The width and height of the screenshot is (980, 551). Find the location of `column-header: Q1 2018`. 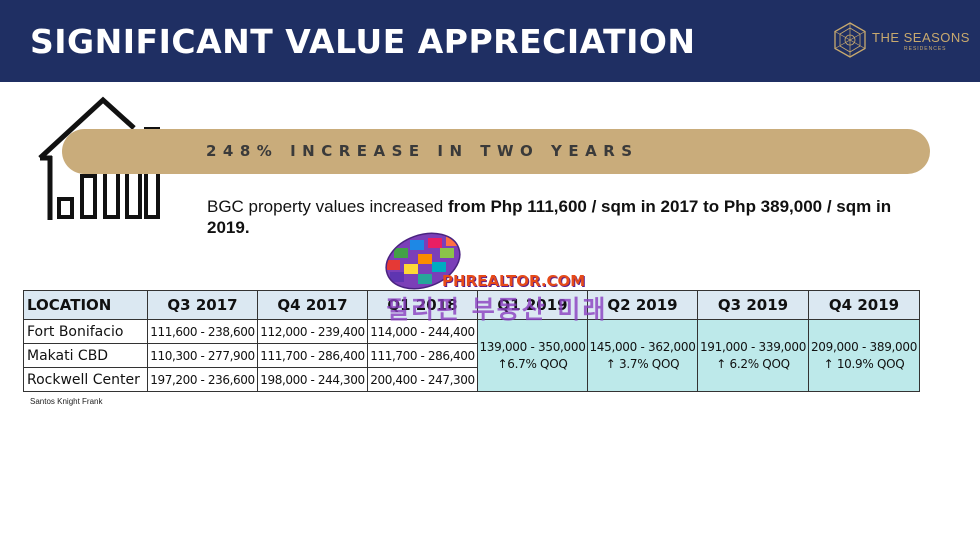

column-header: Q1 2018 is located at coordinates (422, 305).